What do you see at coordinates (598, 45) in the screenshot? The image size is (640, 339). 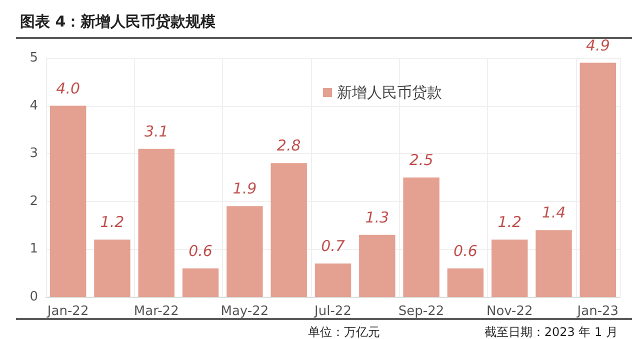 I see `data-label: 4.9` at bounding box center [598, 45].